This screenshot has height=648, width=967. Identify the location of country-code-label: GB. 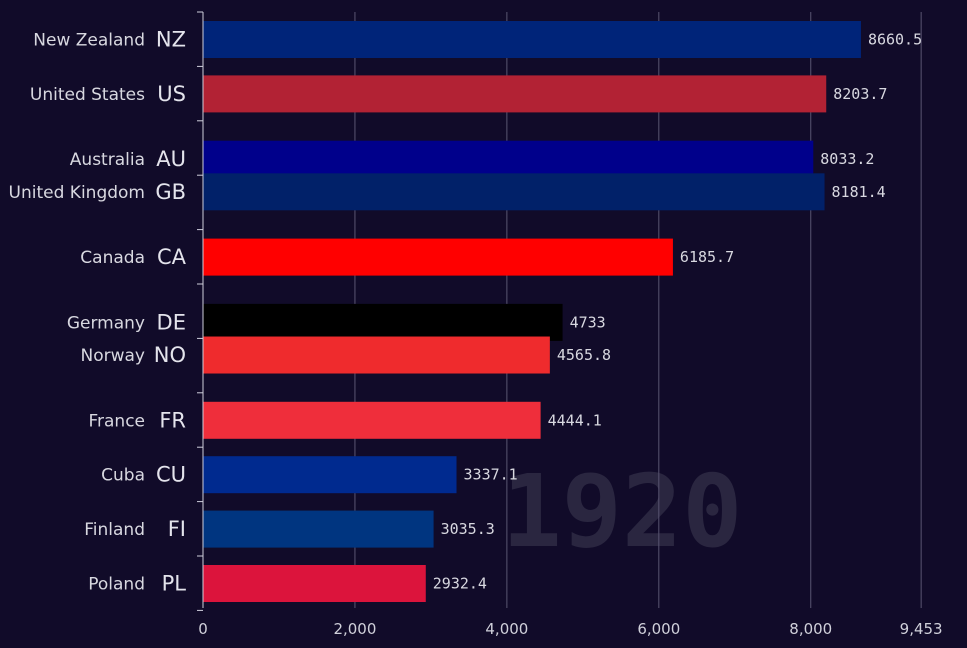
(170, 192).